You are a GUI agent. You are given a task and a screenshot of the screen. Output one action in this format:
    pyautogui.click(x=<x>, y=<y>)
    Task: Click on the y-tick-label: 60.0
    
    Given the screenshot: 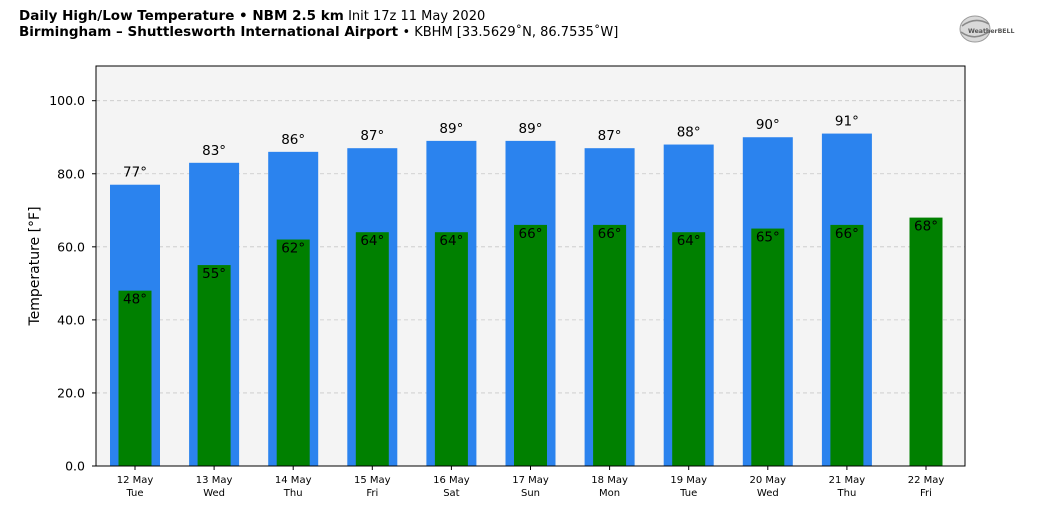 What is the action you would take?
    pyautogui.click(x=71, y=246)
    